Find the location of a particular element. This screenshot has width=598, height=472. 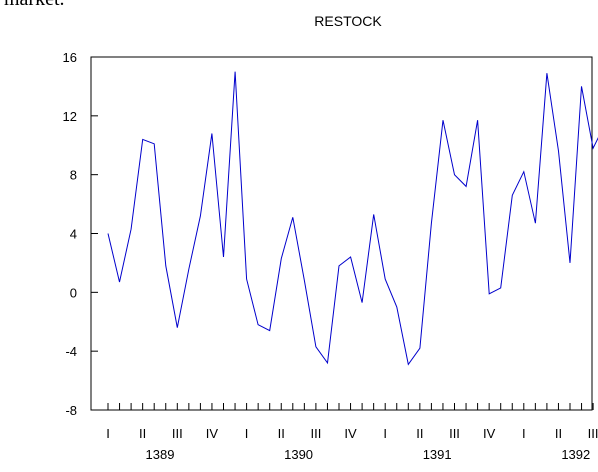

y-axis: -8 -4 0 4 8 12 16 is located at coordinates (80, 234).